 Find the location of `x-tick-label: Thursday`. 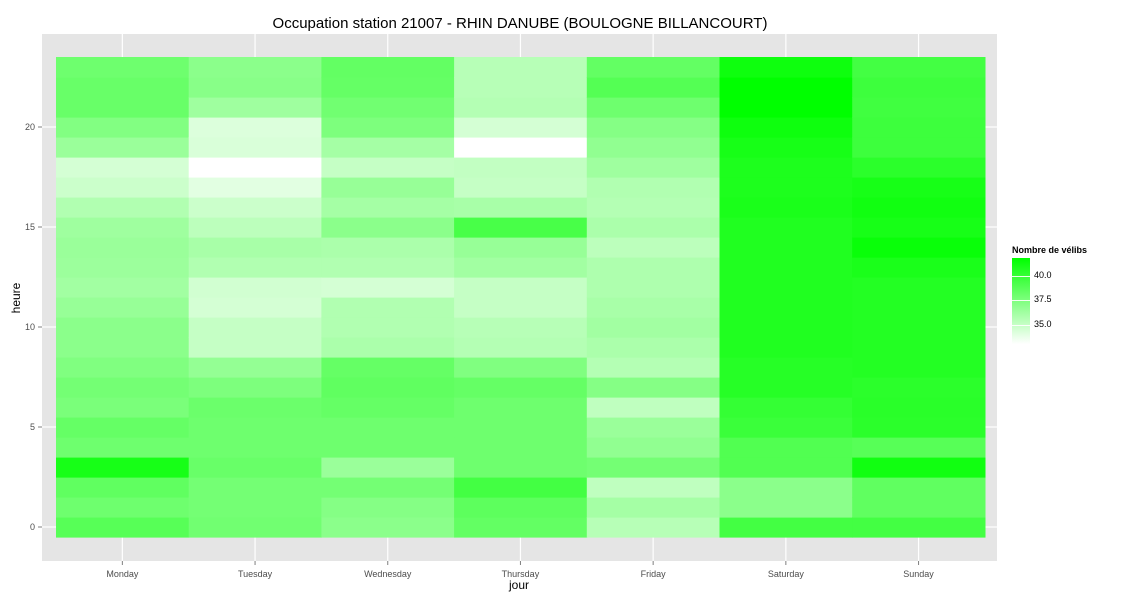

x-tick-label: Thursday is located at coordinates (521, 574).